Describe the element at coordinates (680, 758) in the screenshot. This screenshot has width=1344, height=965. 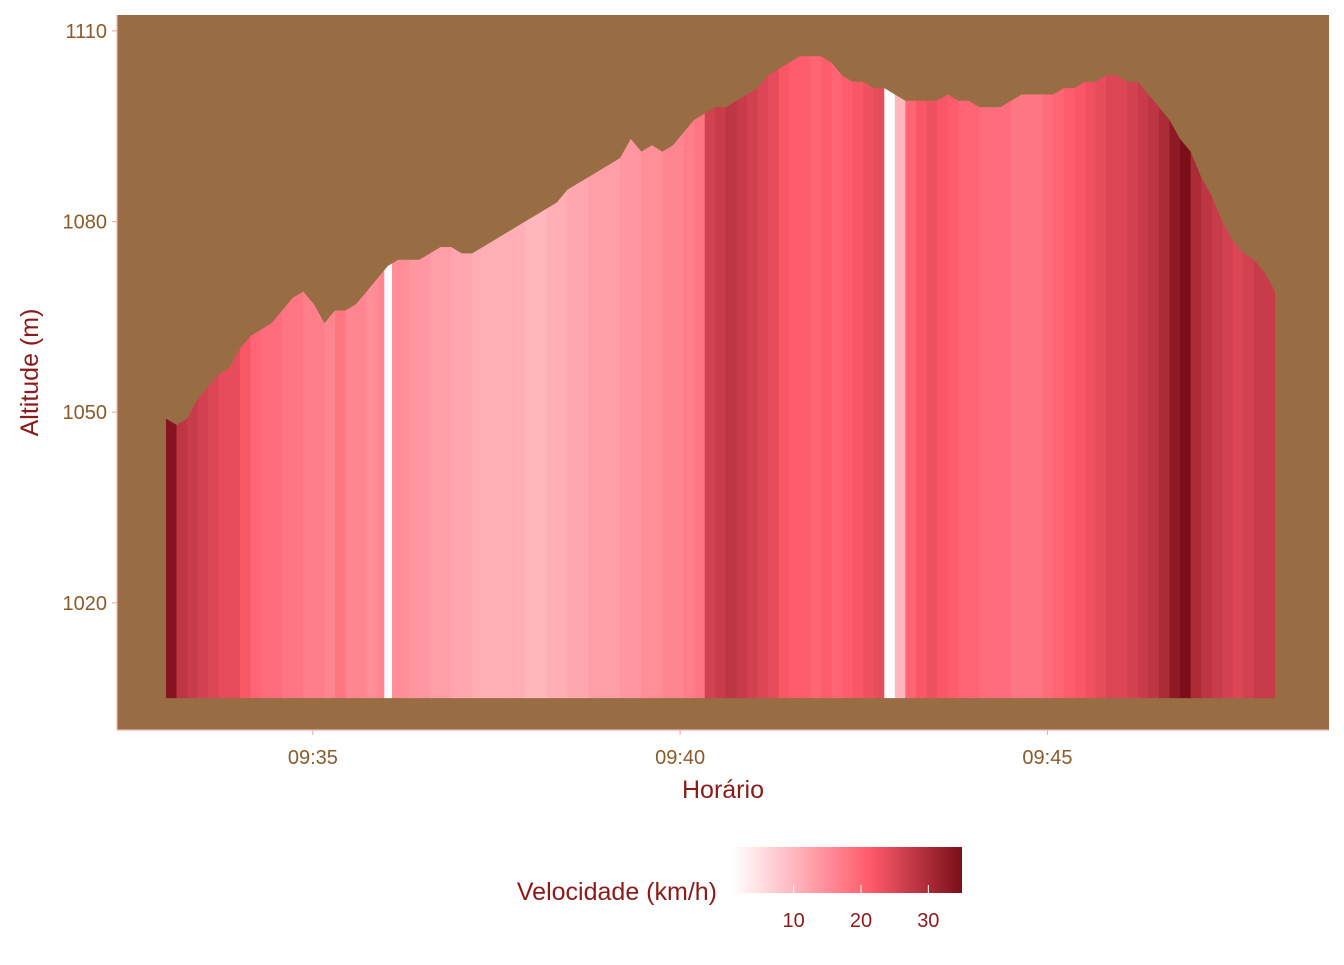
I see `x-tick-label: 09:40` at that location.